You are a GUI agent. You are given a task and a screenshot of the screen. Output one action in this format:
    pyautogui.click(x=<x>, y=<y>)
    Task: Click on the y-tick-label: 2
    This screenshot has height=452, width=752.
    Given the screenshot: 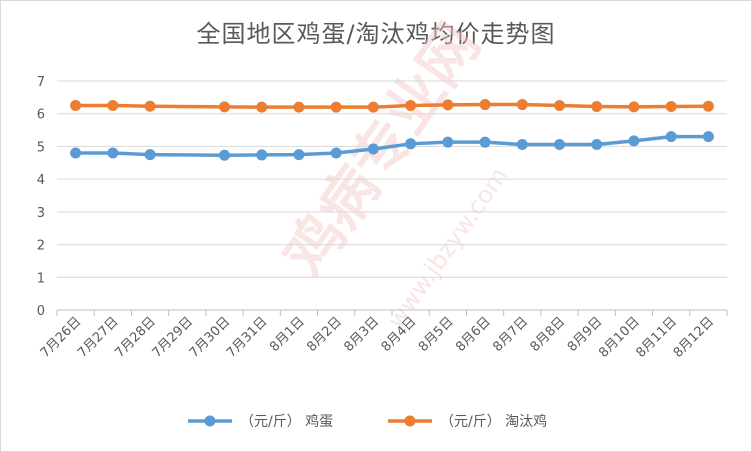 What is the action you would take?
    pyautogui.click(x=41, y=246)
    